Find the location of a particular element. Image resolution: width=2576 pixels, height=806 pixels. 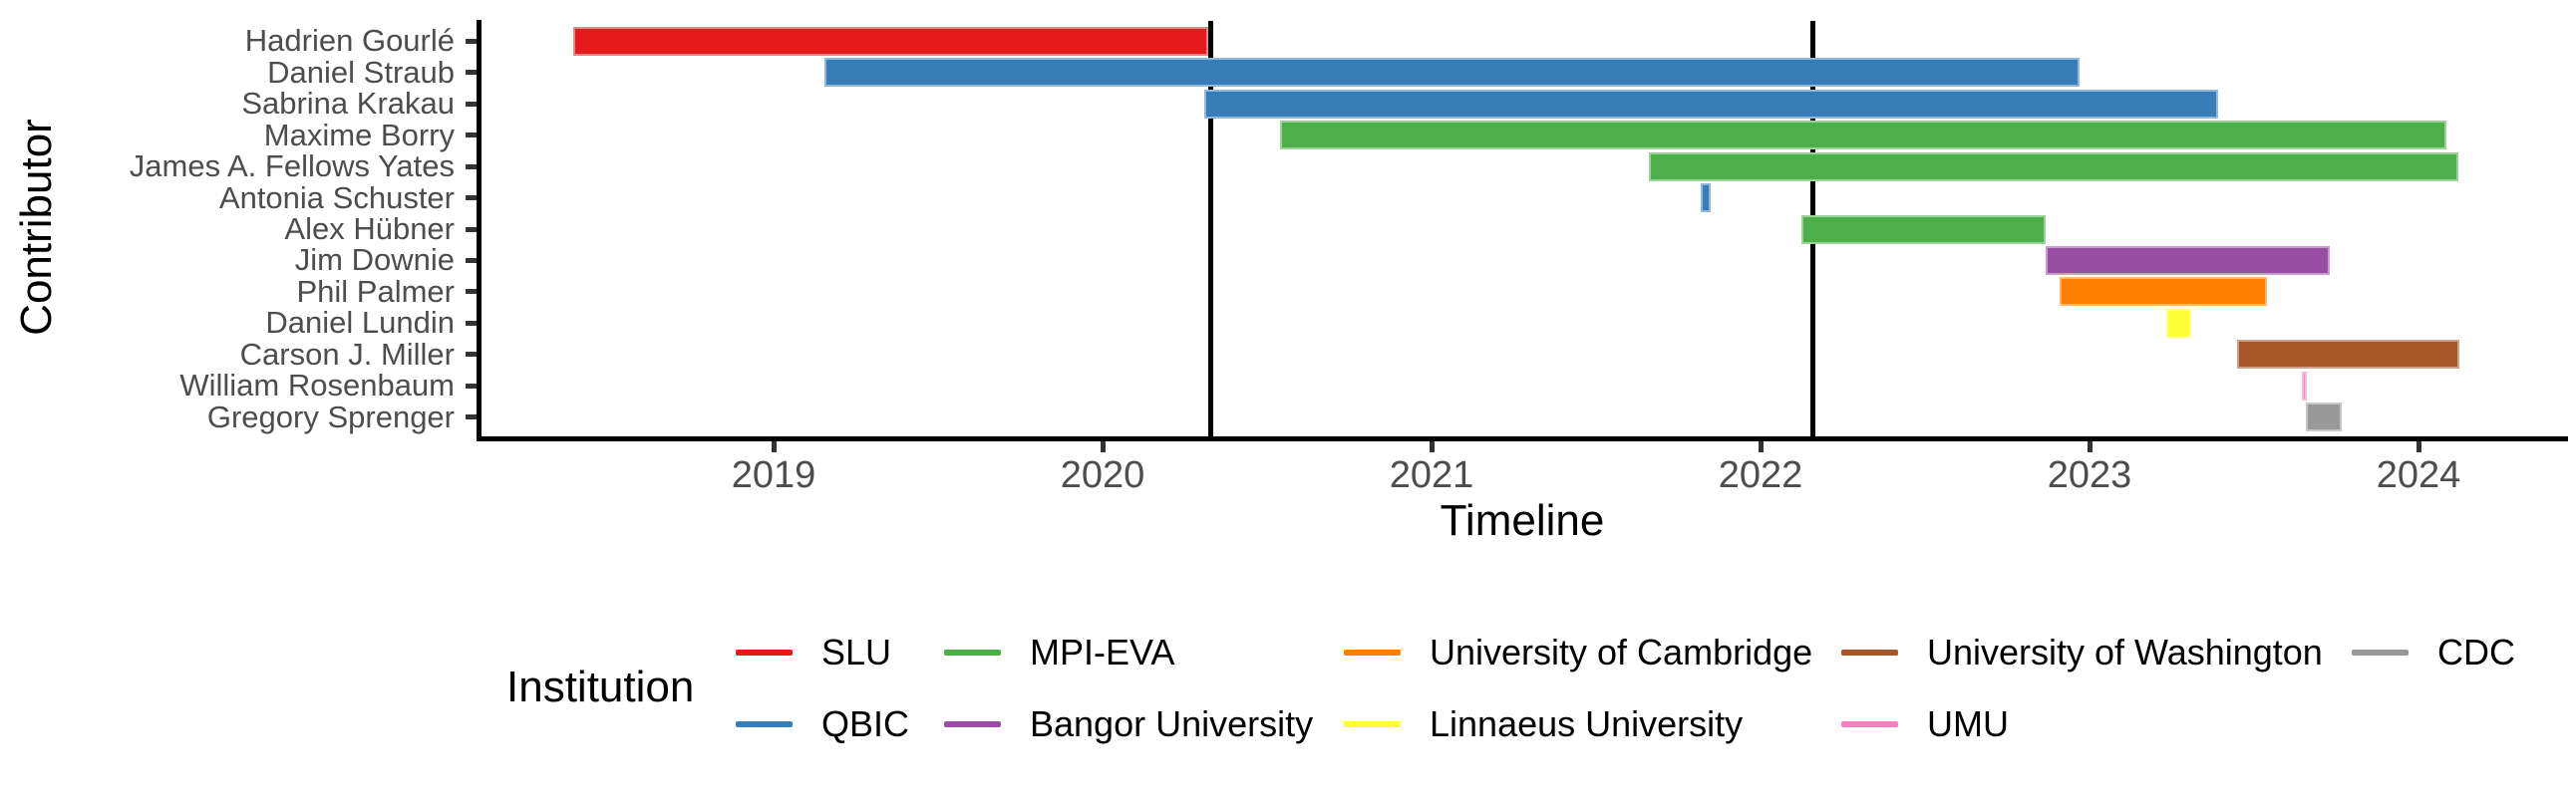

legend-key-cdc is located at coordinates (2380, 653).